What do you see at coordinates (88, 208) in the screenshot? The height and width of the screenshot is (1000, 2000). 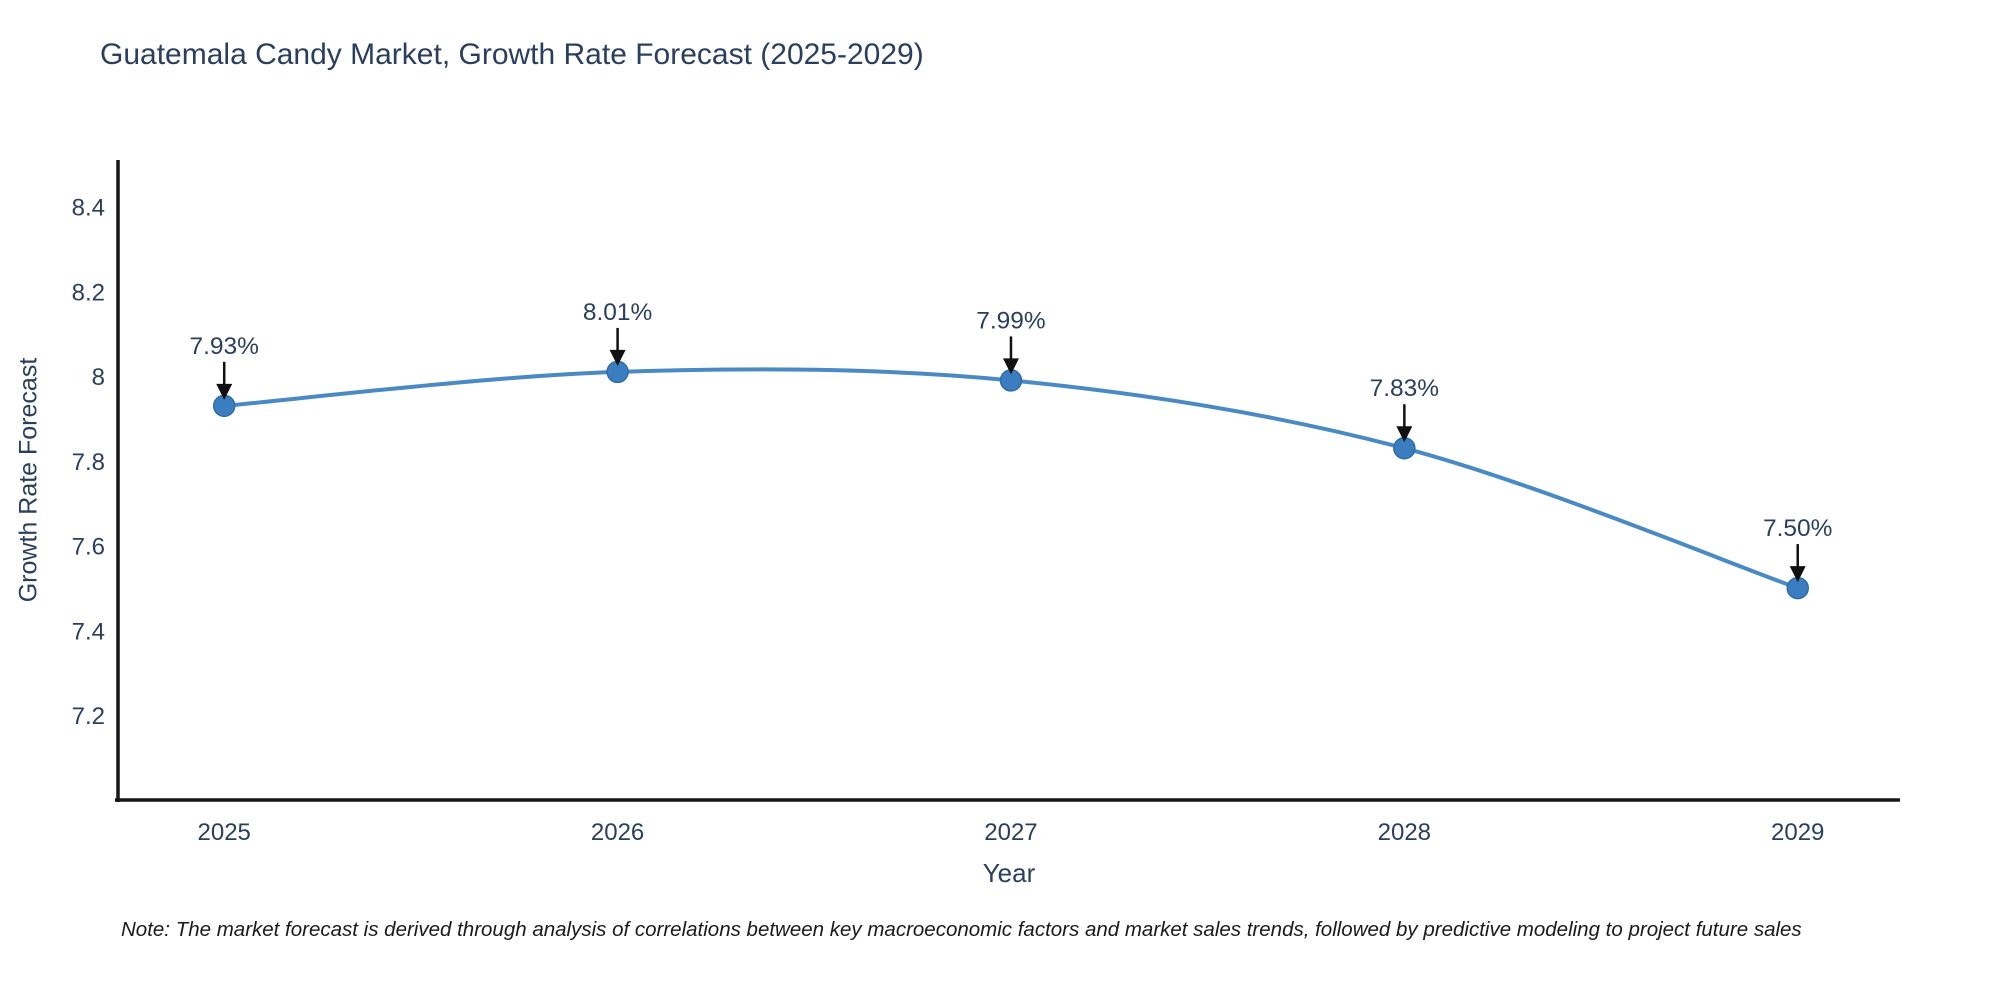 I see `y-tick-label: 8.4` at bounding box center [88, 208].